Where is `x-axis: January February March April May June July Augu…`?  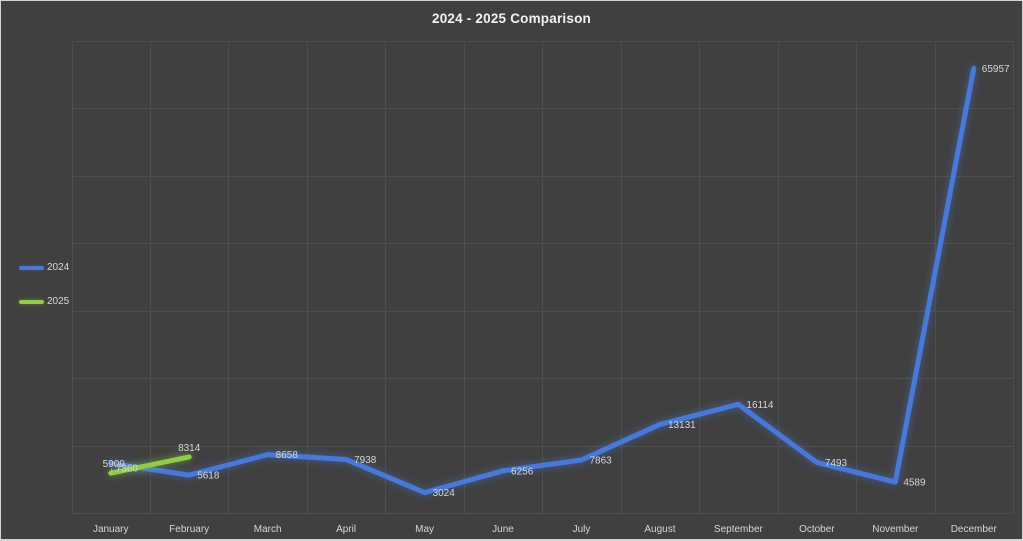 x-axis: January February March April May June July Augu… is located at coordinates (545, 529).